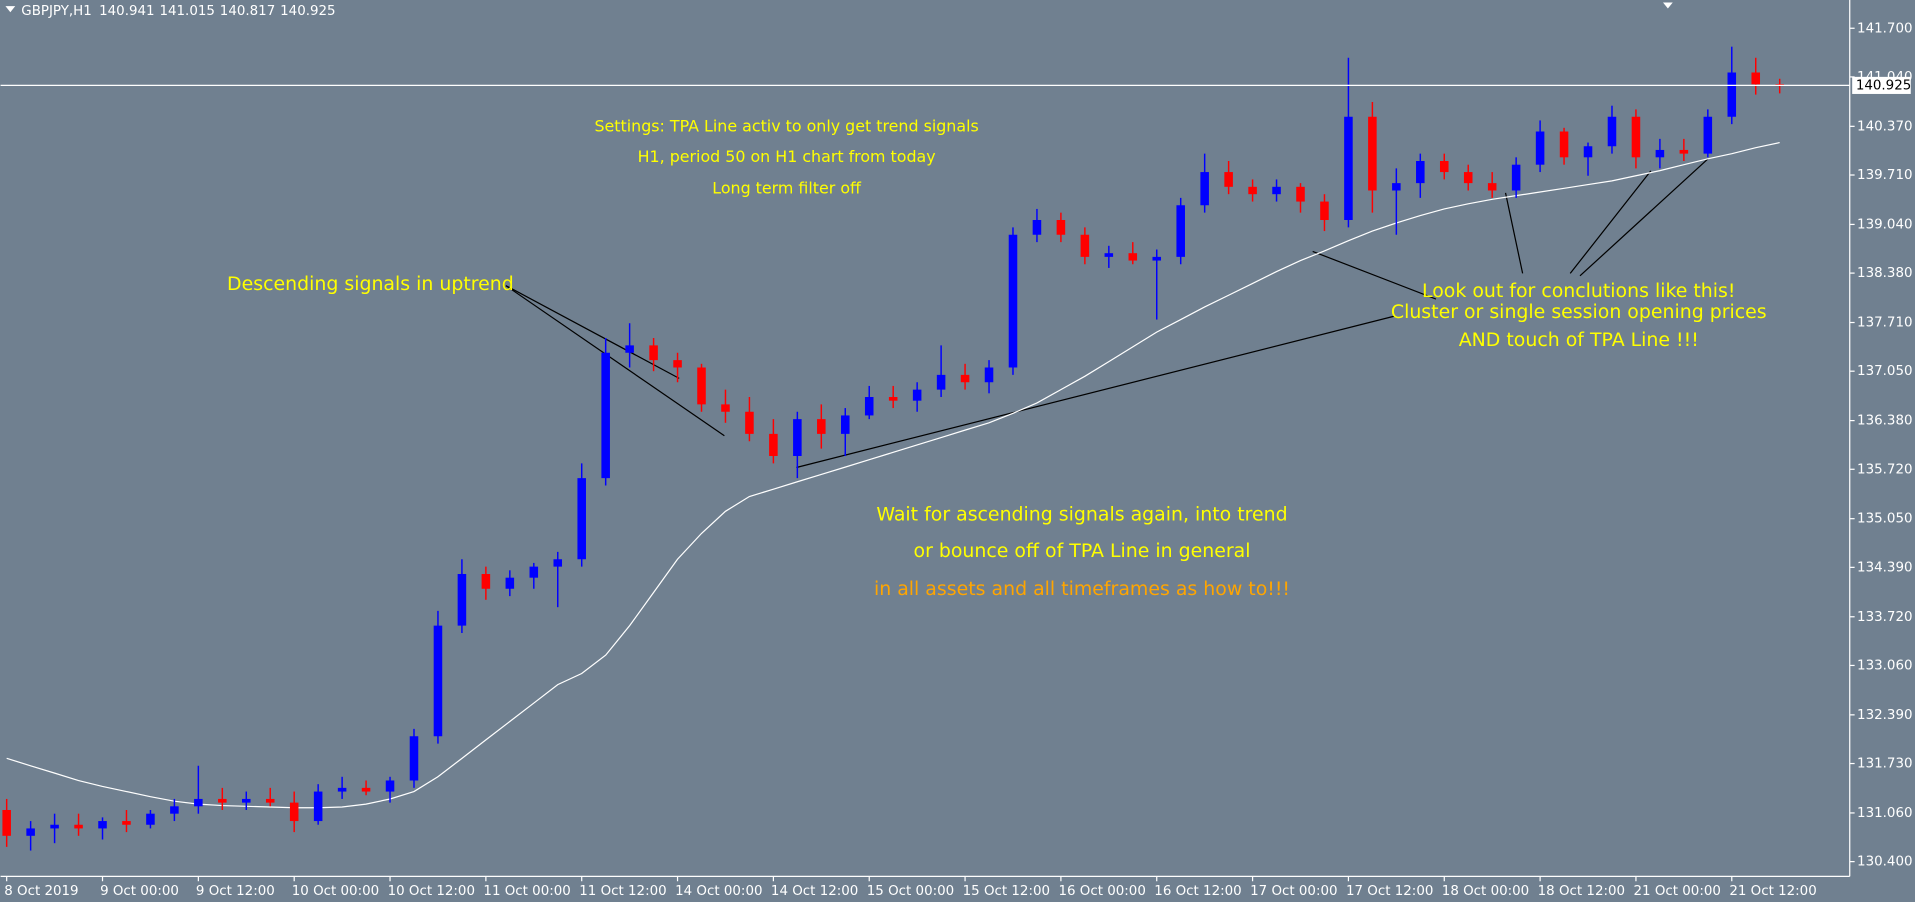  What do you see at coordinates (718, 891) in the screenshot?
I see `x-tick-label: 14 Oct 00:00` at bounding box center [718, 891].